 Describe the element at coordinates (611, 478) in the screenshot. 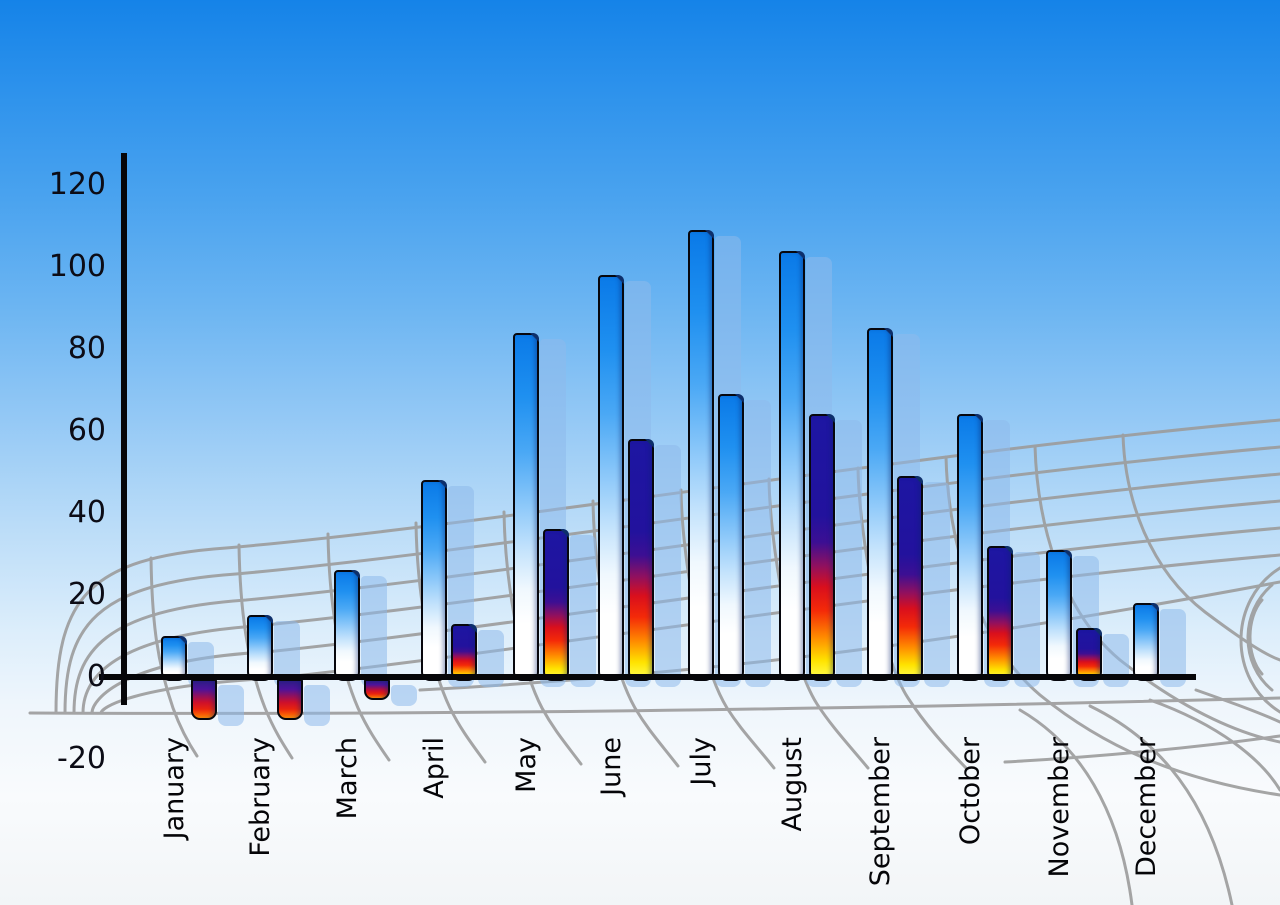

I see `bar-june-series1` at that location.